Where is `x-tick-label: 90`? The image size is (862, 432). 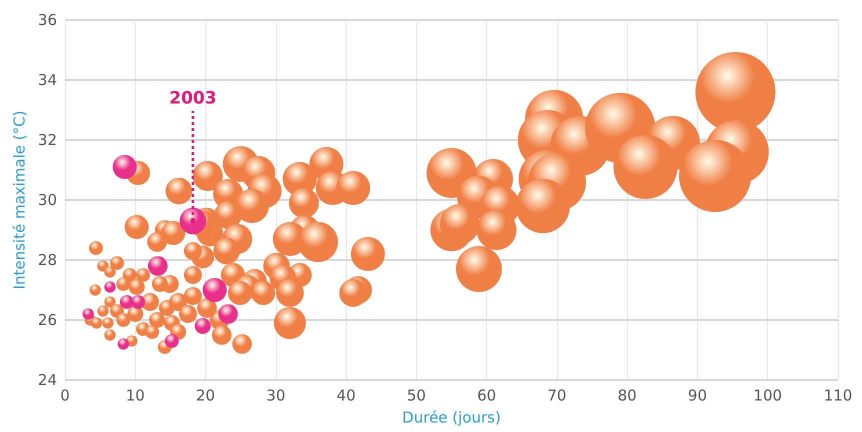 x-tick-label: 90 is located at coordinates (697, 395).